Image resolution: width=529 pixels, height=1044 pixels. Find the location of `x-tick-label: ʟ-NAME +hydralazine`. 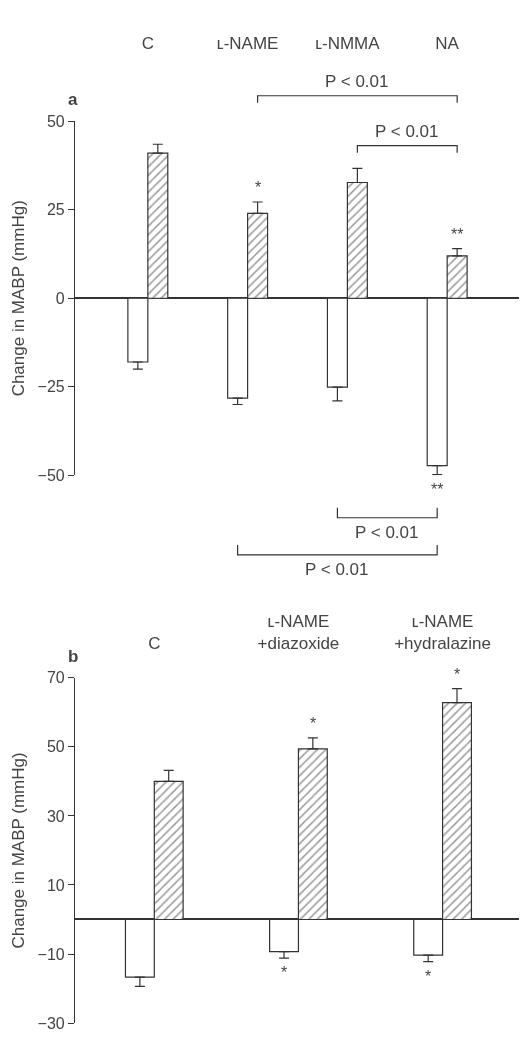

x-tick-label: ʟ-NAME +hydralazine is located at coordinates (443, 632).